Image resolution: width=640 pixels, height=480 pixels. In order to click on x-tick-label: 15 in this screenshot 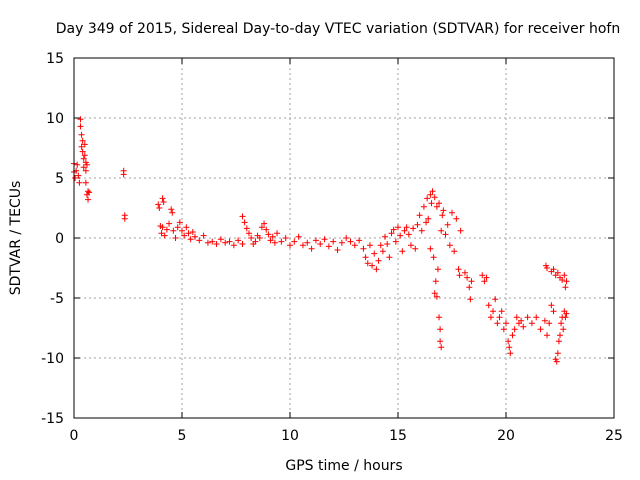, I will do `click(398, 436)`.